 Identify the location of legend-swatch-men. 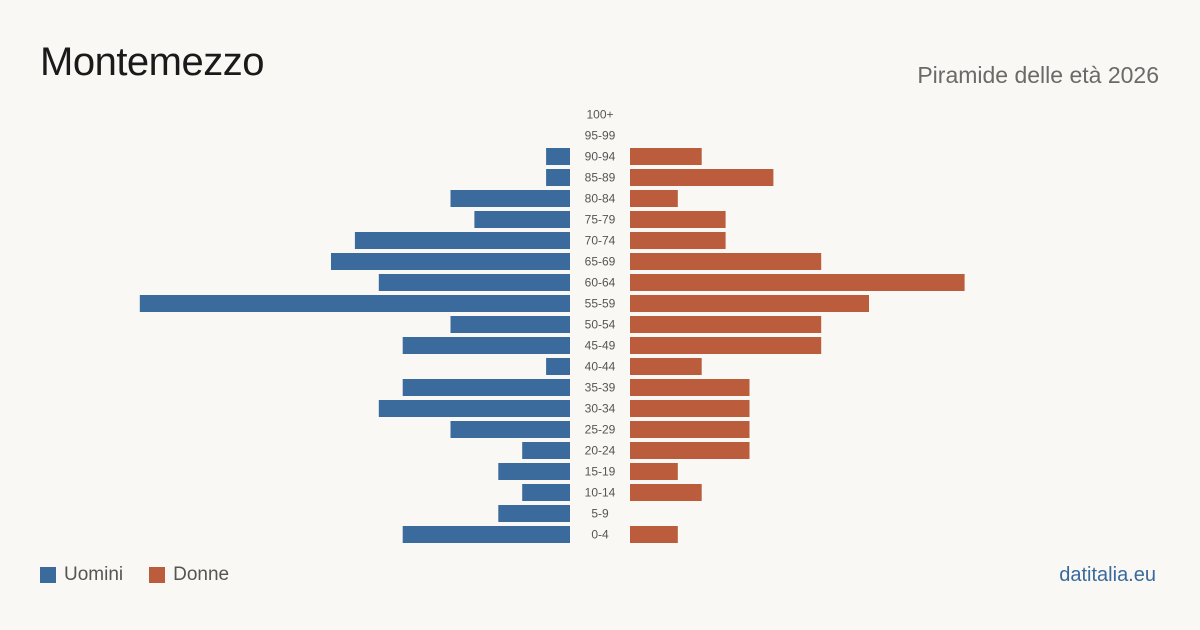
(48, 575).